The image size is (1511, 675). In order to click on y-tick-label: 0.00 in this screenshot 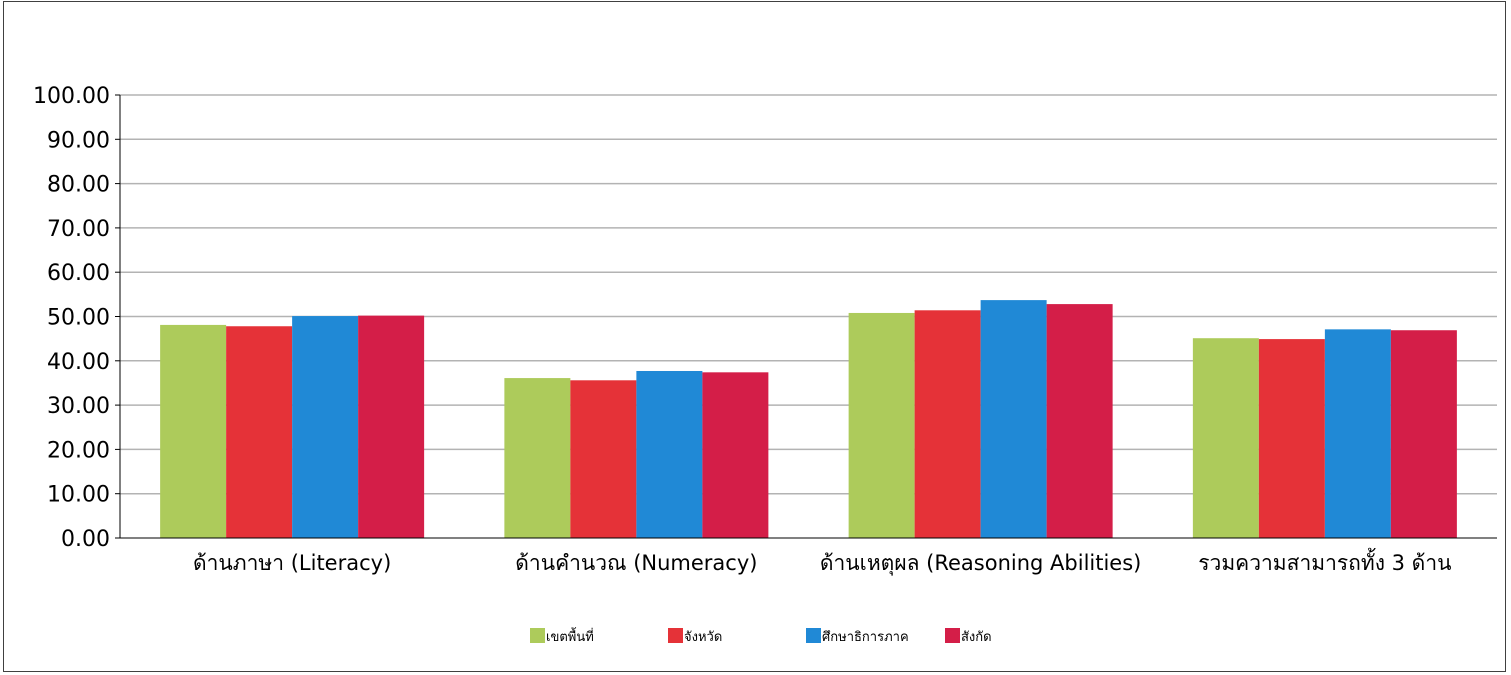, I will do `click(85, 539)`.